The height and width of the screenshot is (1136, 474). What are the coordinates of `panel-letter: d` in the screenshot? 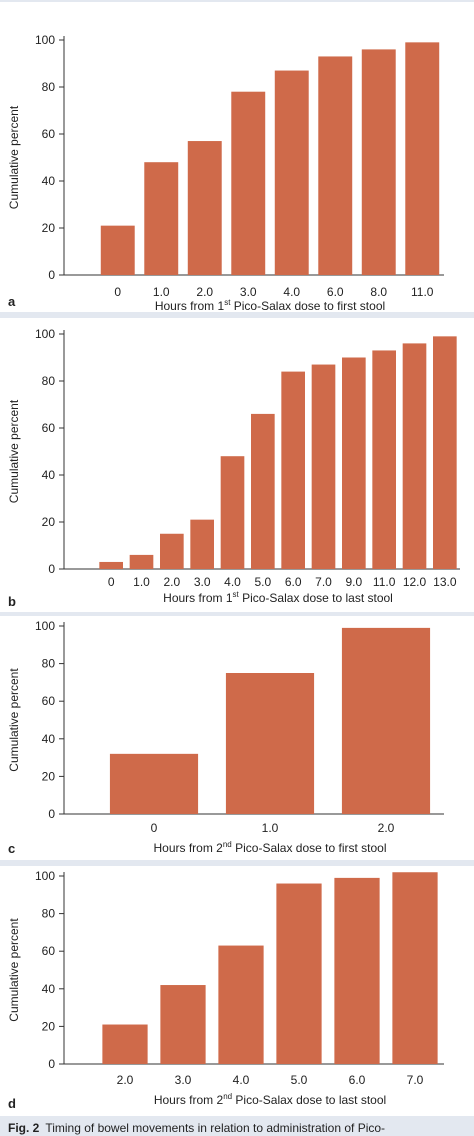 It's located at (12, 1103).